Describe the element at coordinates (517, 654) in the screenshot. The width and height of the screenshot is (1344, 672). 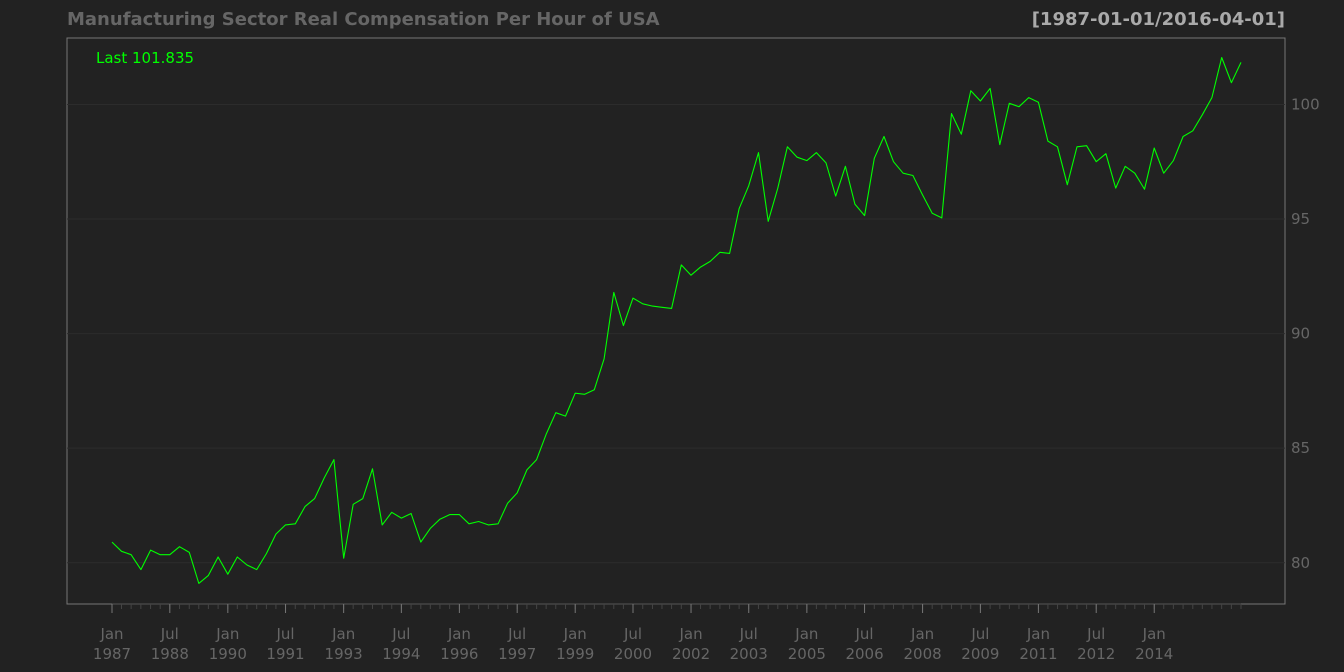
I see `x-tick-label-bottom: 1997` at that location.